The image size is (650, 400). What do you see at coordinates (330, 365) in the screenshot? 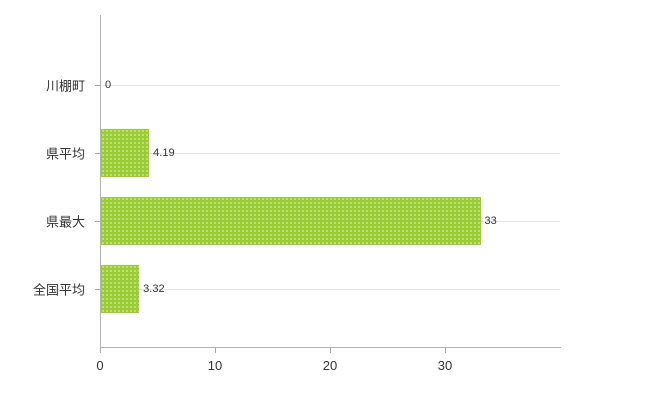
I see `x-tick-label: 20` at bounding box center [330, 365].